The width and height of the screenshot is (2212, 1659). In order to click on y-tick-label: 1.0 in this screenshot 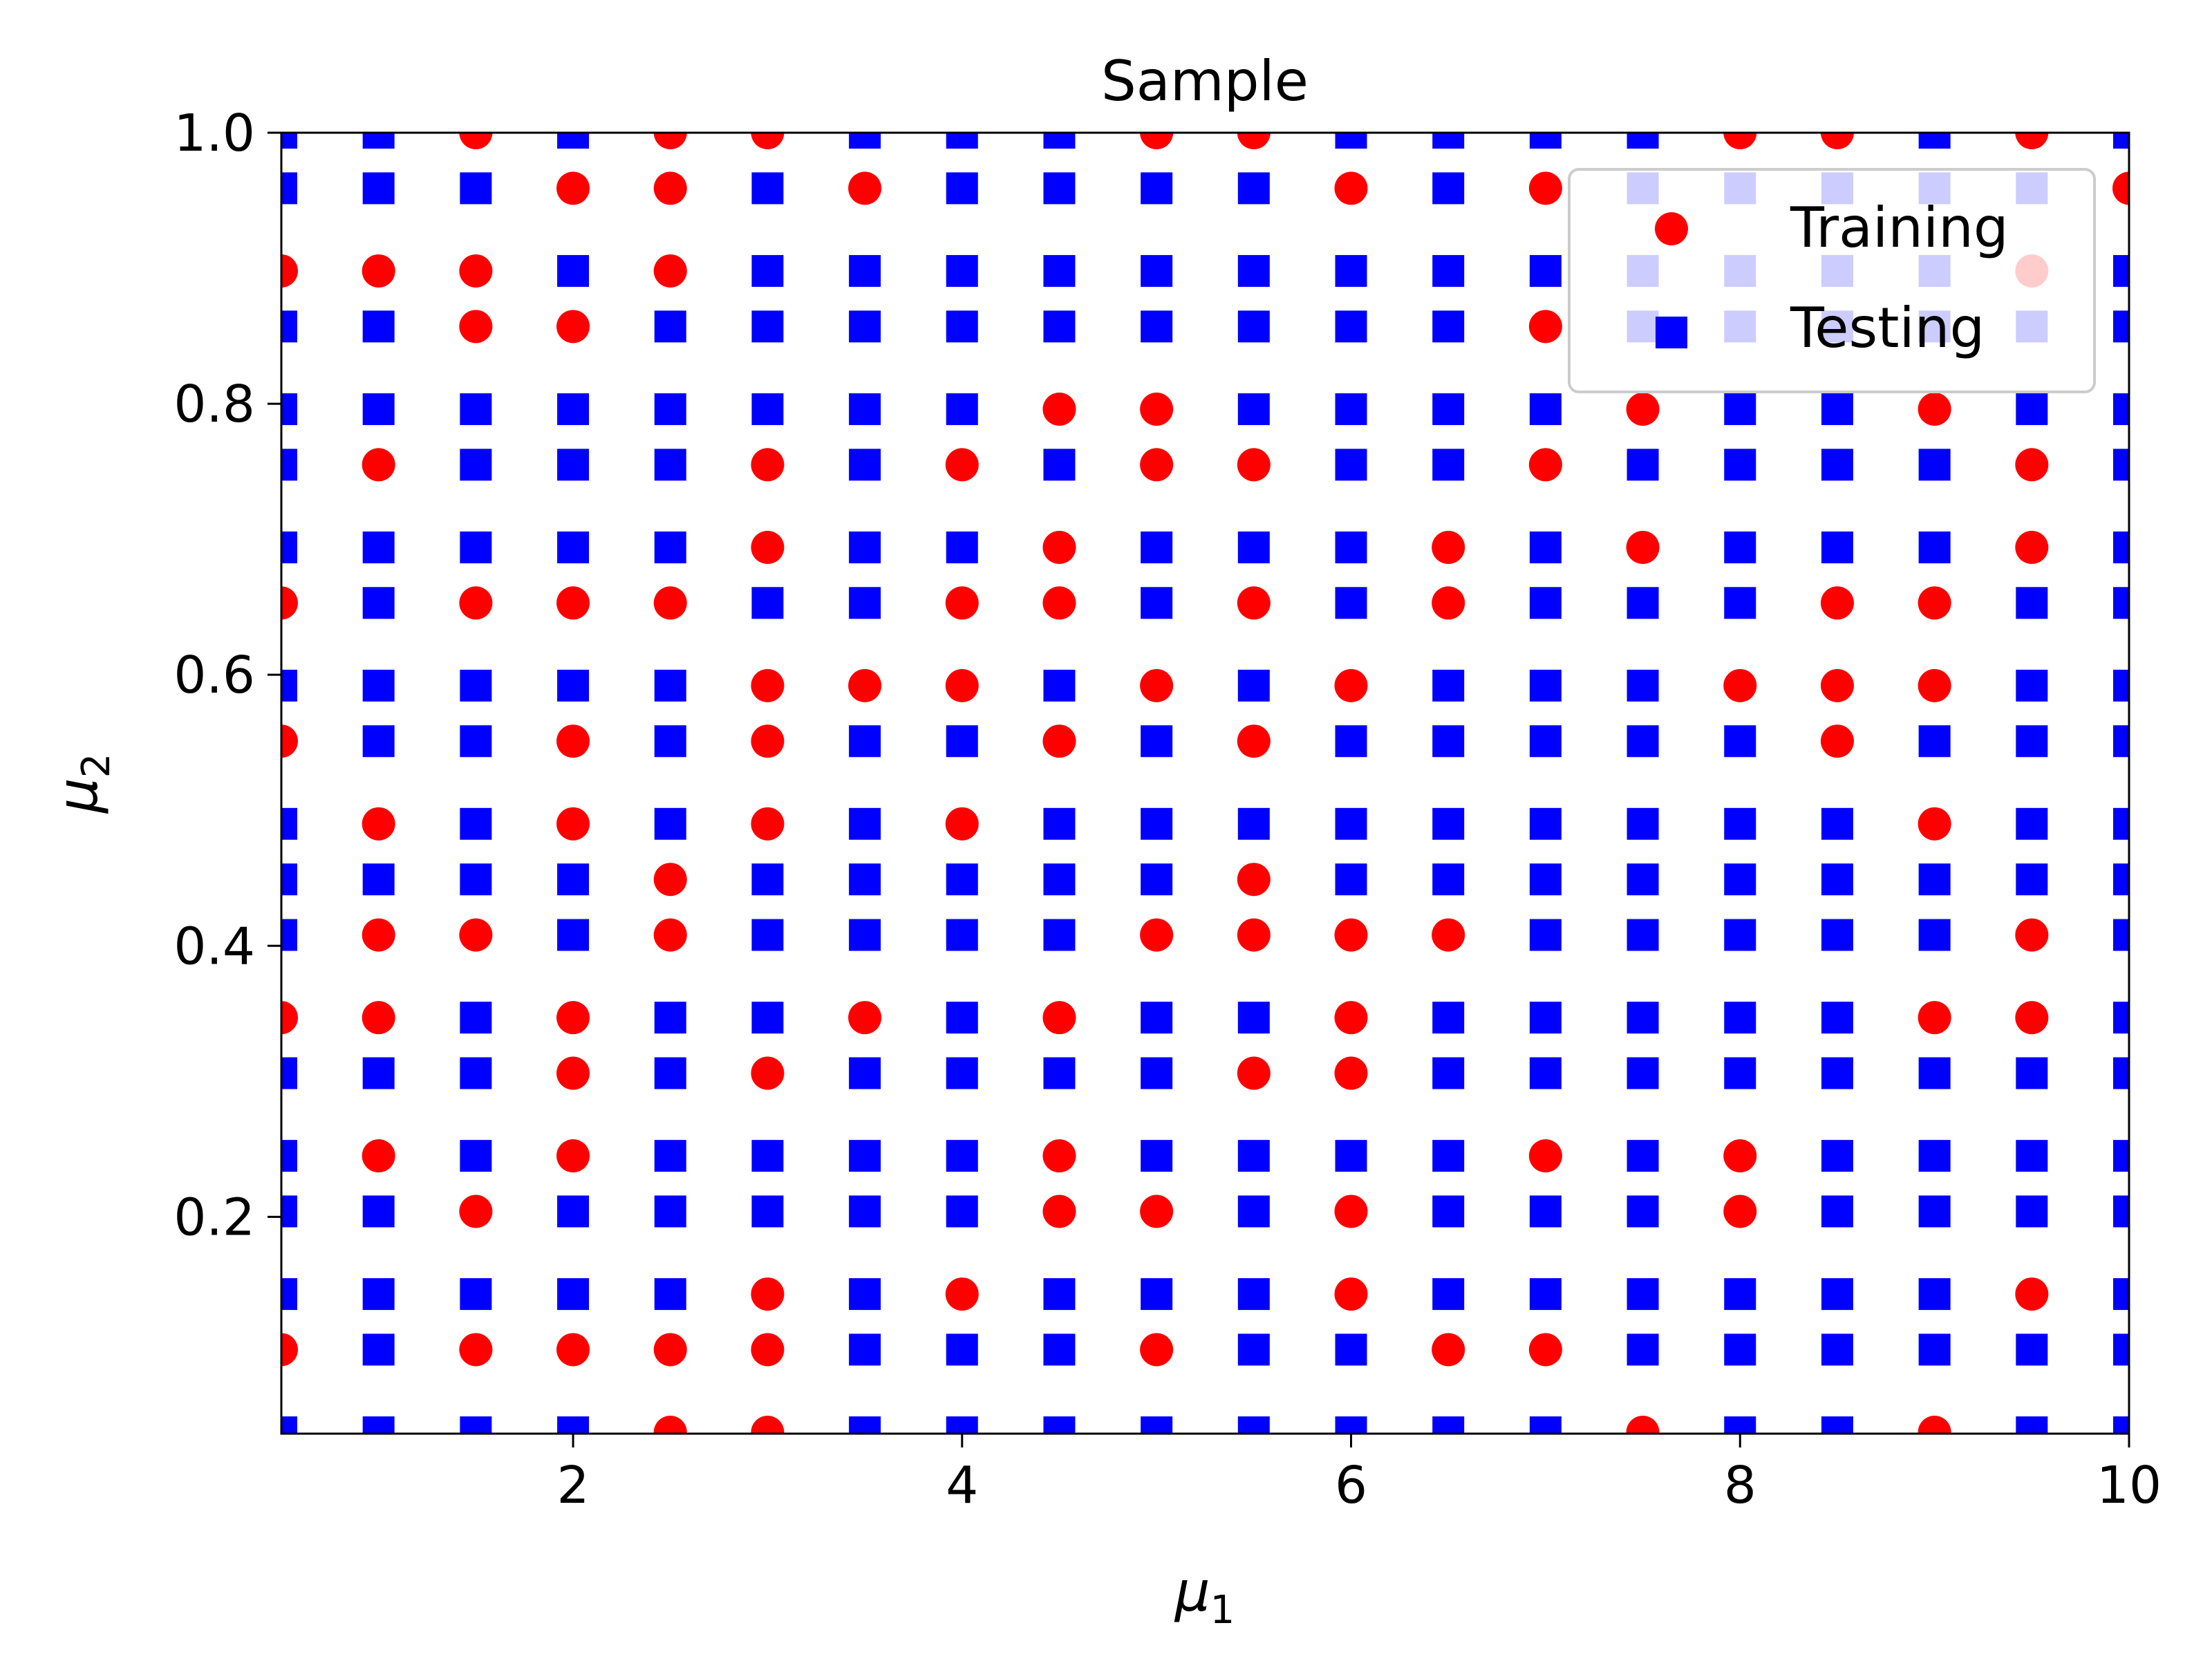, I will do `click(215, 133)`.